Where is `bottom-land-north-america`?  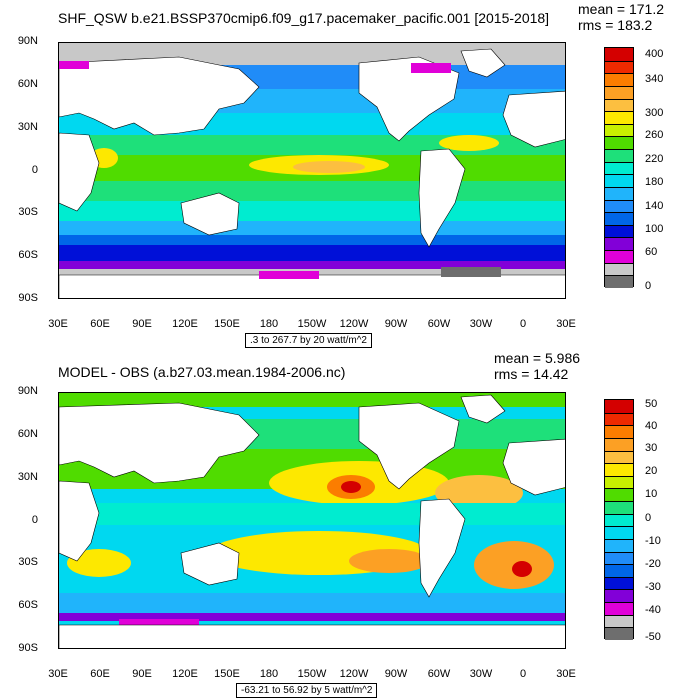 bottom-land-north-america is located at coordinates (409, 446).